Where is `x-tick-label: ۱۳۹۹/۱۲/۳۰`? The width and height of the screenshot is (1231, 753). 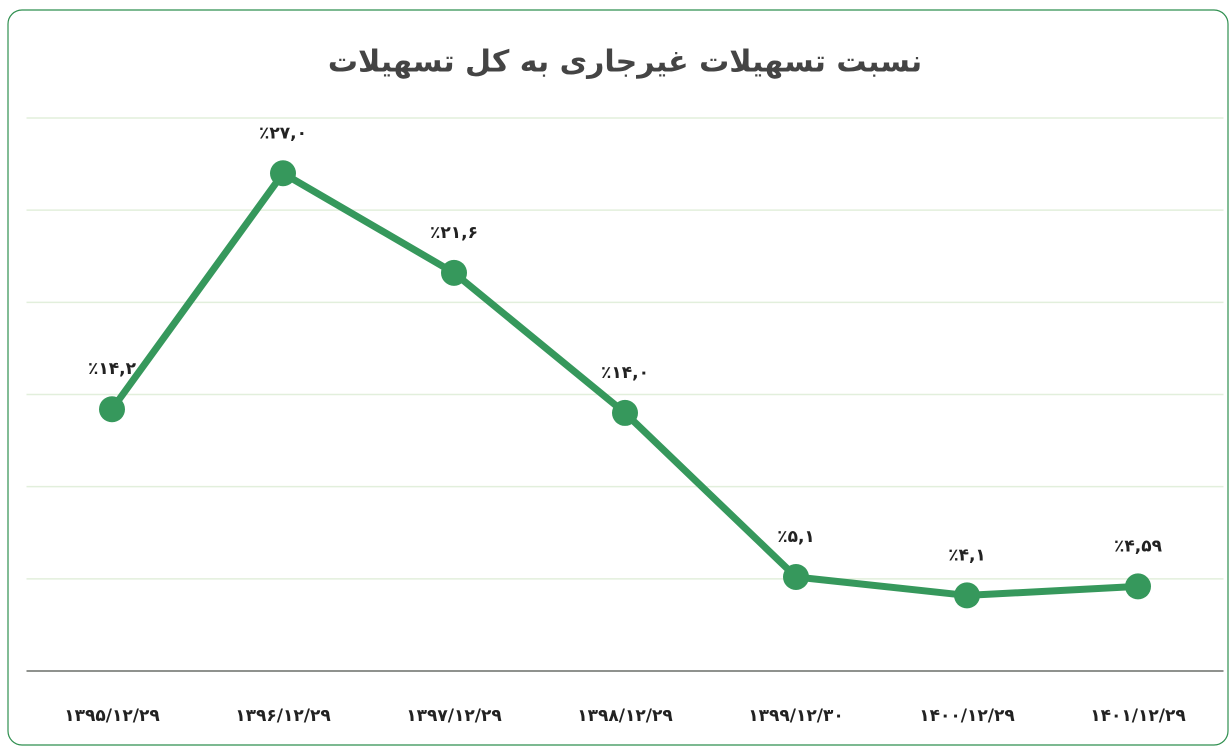 x-tick-label: ۱۳۹۹/۱۲/۳۰ is located at coordinates (795, 716).